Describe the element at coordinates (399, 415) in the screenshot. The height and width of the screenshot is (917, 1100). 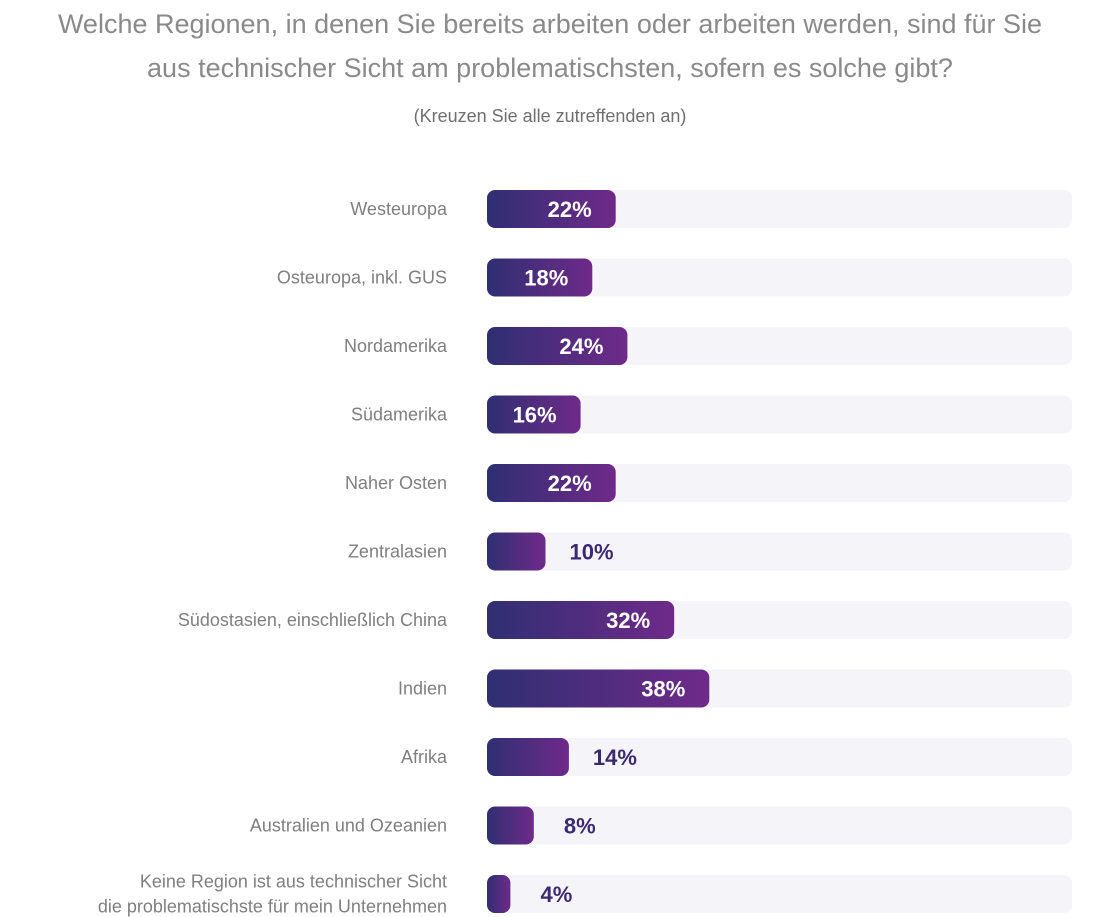
I see `category-label: Südamerika` at that location.